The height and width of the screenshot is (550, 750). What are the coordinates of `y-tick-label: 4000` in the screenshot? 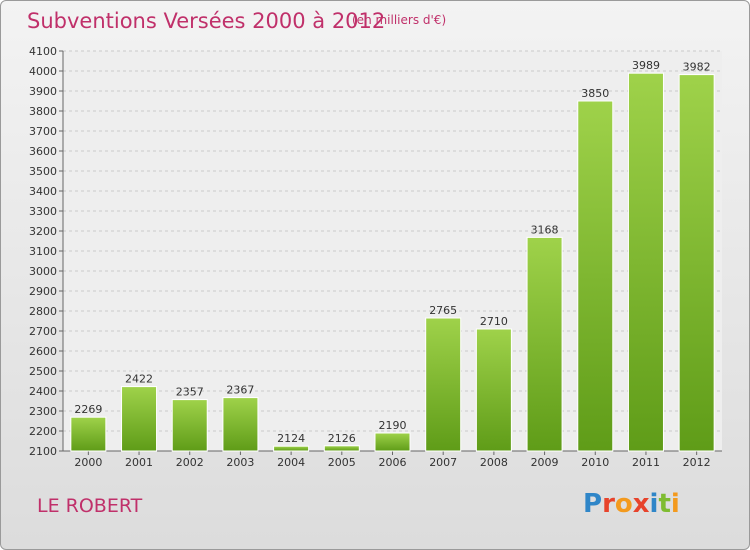 It's located at (43, 71).